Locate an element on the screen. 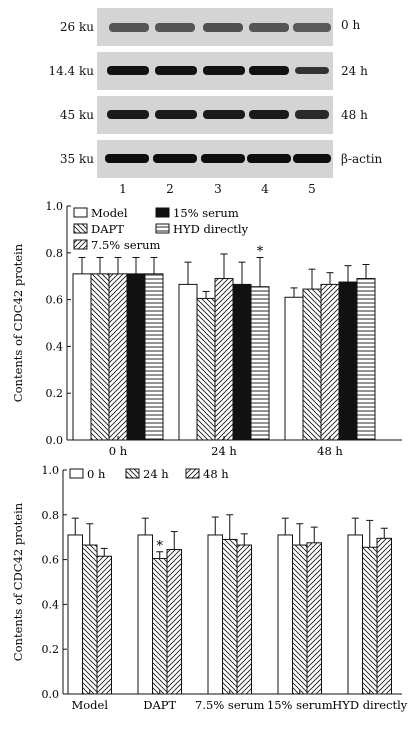  row-label: β-actin is located at coordinates (362, 159).